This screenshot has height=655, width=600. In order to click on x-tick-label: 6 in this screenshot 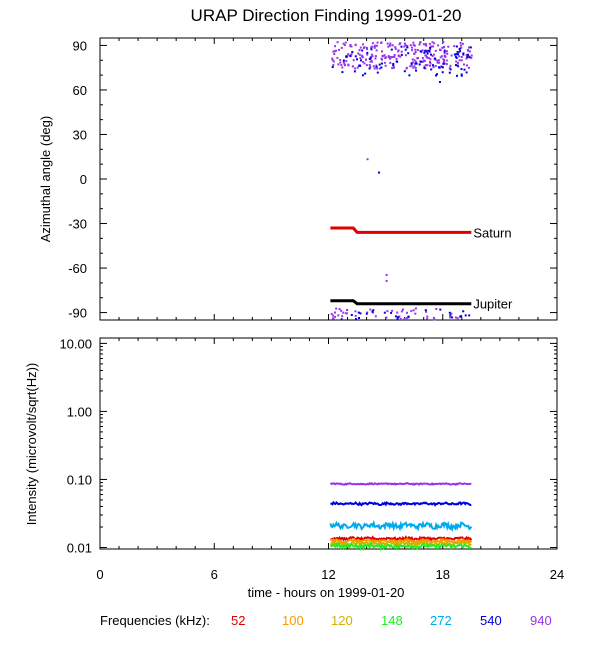, I will do `click(214, 574)`.